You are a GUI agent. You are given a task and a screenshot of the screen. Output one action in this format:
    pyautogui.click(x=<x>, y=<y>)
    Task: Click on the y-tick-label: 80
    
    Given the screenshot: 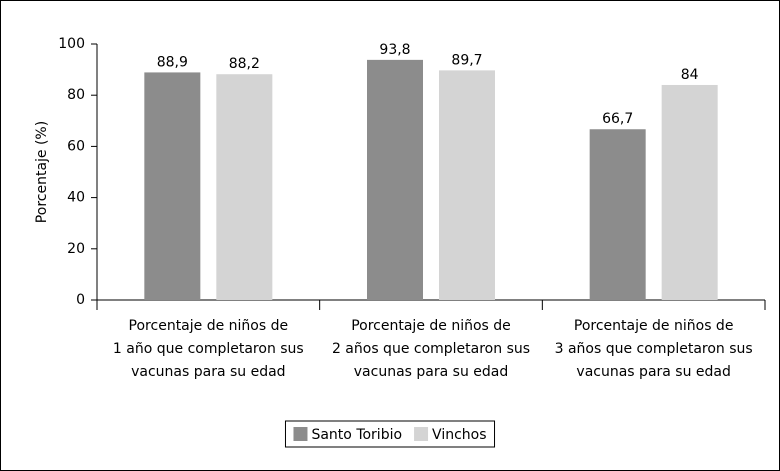 What is the action you would take?
    pyautogui.click(x=76, y=95)
    